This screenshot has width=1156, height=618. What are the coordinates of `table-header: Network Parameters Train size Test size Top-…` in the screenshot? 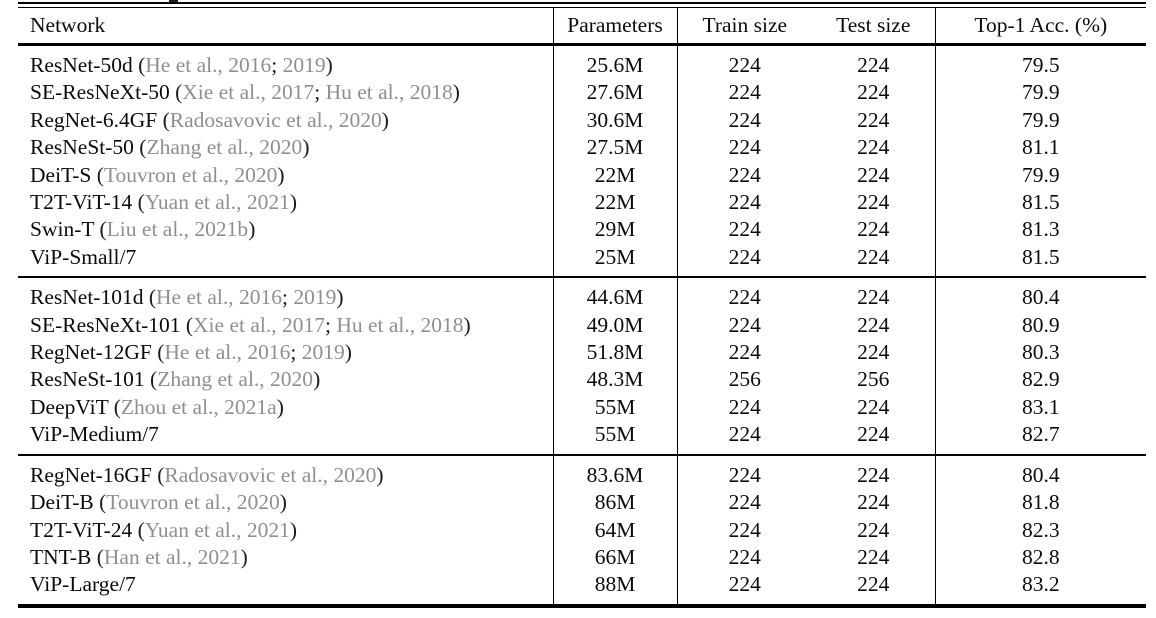 It's located at (582, 26).